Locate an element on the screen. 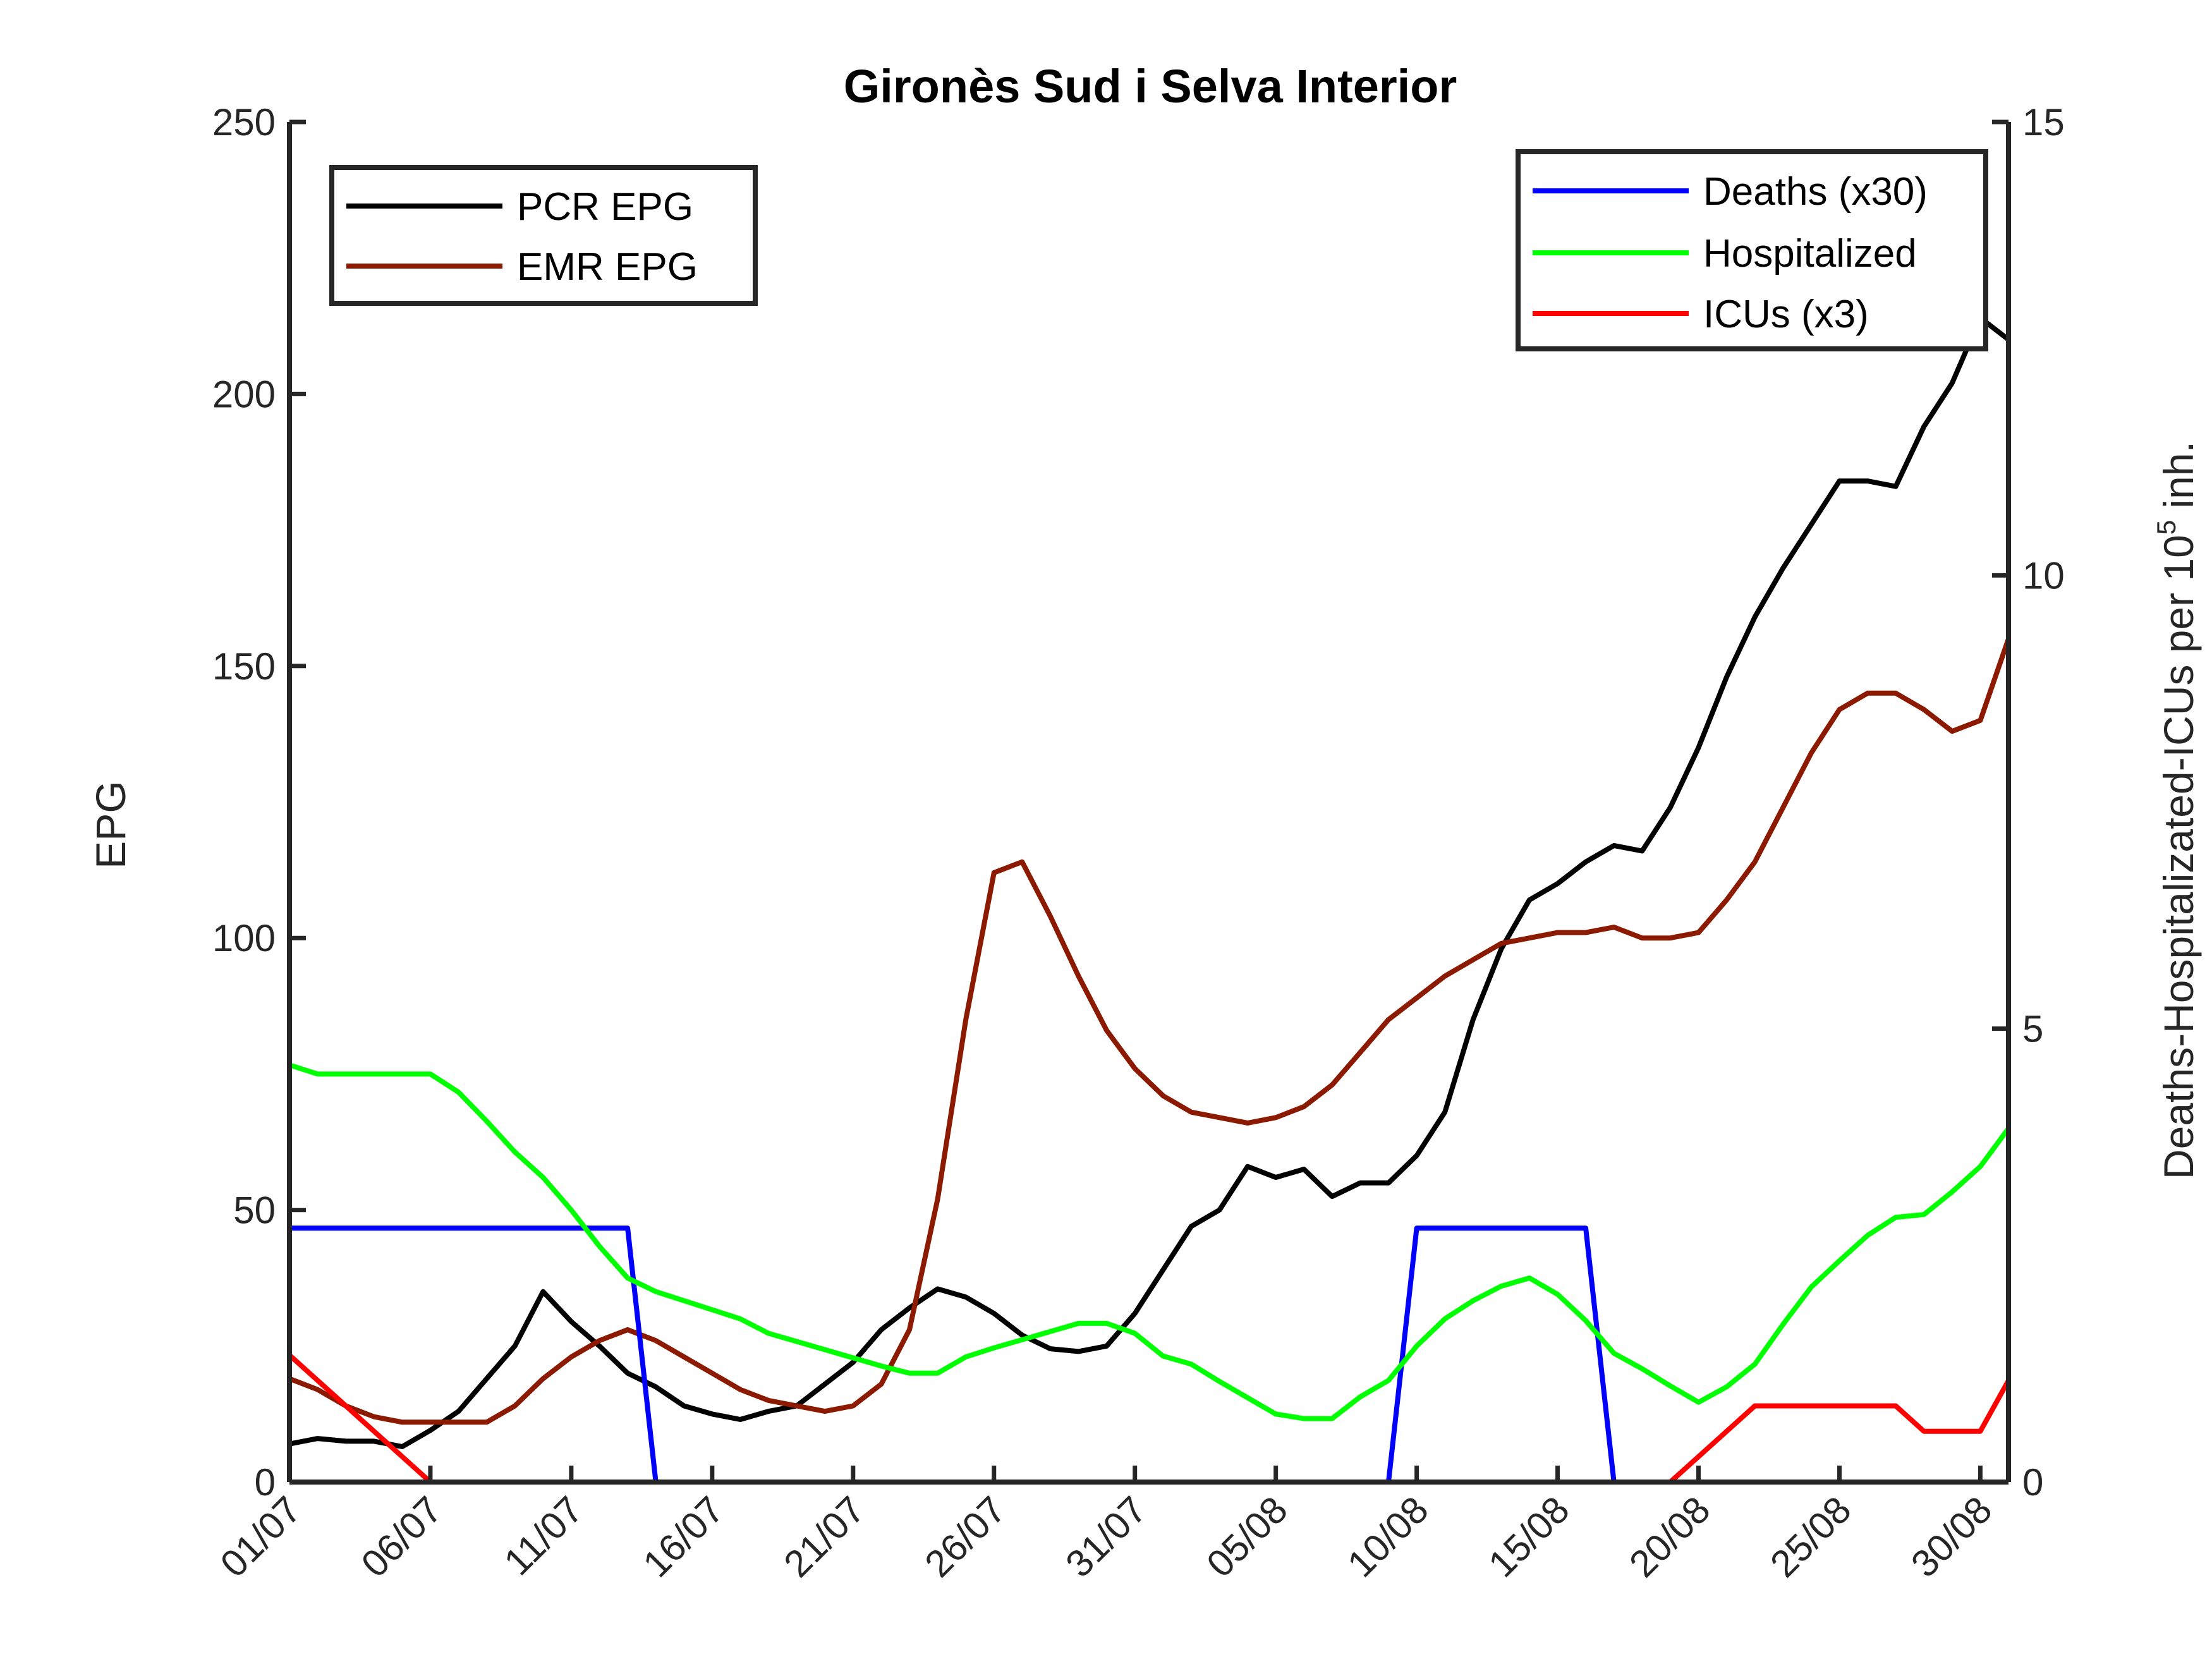 The height and width of the screenshot is (1659, 2212). legend-left-box is located at coordinates (543, 235).